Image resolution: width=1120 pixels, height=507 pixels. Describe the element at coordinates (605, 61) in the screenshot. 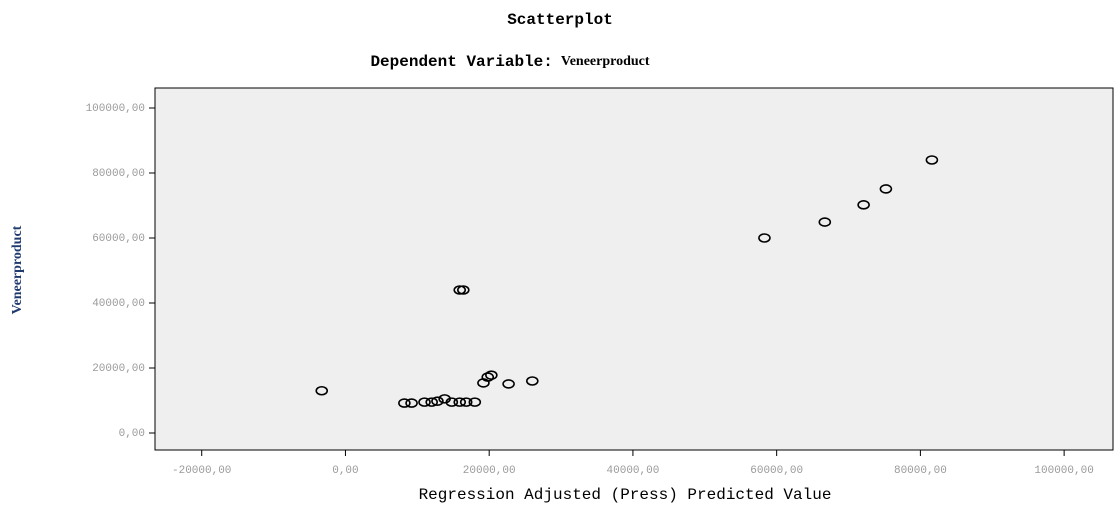

I see `dependent-variable: Veneerproduct` at that location.